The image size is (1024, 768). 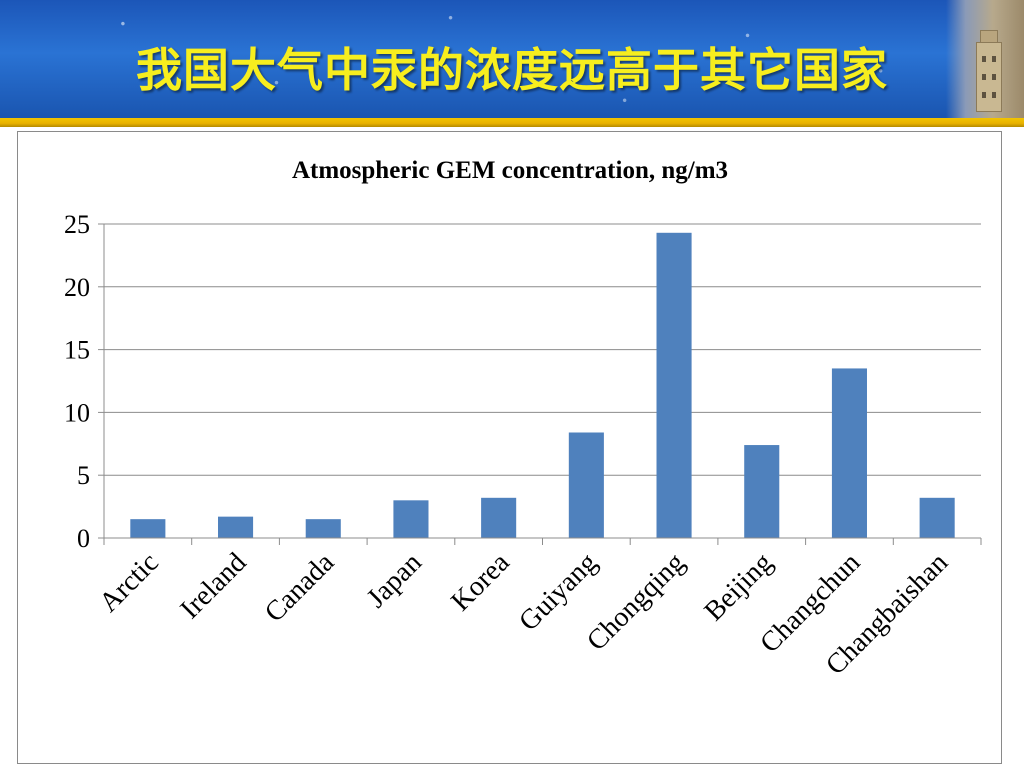 I want to click on x-tick-label: Japan, so click(x=394, y=580).